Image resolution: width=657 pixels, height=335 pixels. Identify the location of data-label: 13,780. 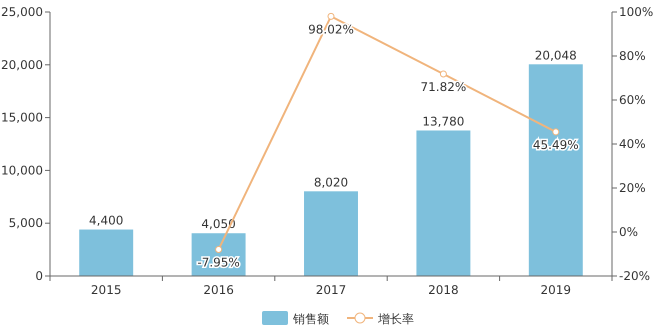
(443, 121).